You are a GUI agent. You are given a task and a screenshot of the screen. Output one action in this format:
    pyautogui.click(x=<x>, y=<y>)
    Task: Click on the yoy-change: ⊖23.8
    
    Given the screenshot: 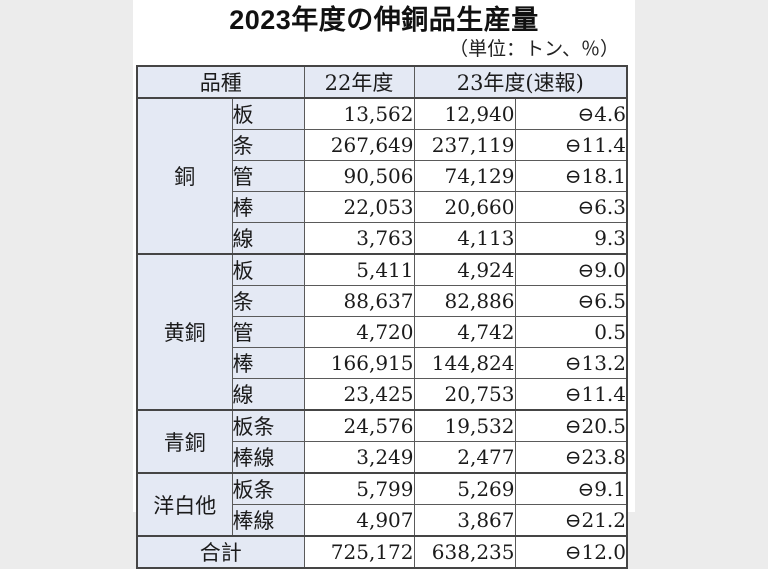 What is the action you would take?
    pyautogui.click(x=571, y=457)
    